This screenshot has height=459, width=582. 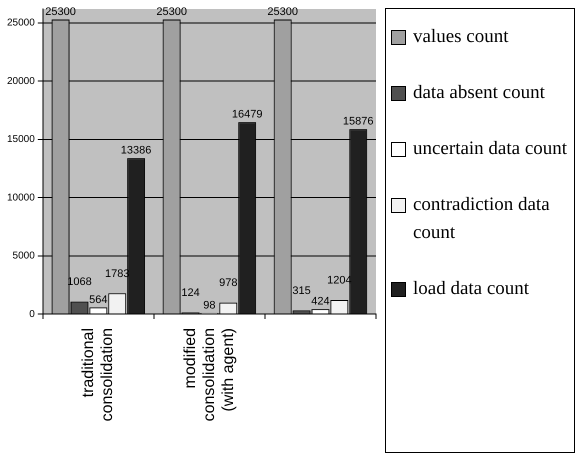 What do you see at coordinates (209, 375) in the screenshot?
I see `x-tick-label: modified consolidation (with agent)` at bounding box center [209, 375].